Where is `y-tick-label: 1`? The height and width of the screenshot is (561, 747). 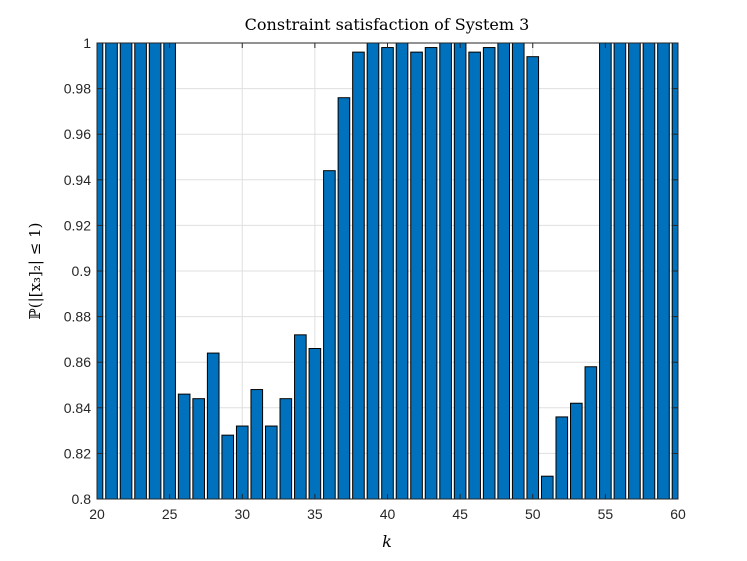 y-tick-label: 1 is located at coordinates (87, 43).